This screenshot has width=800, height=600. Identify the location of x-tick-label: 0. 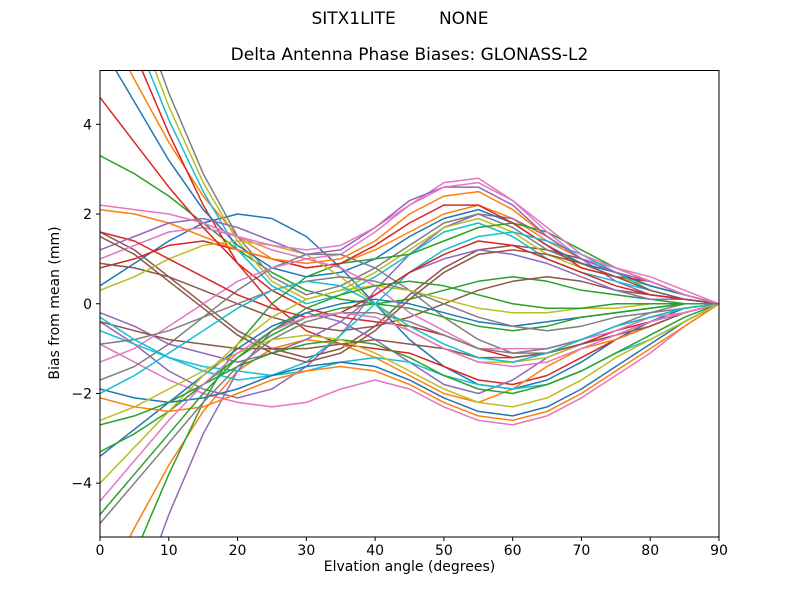
(100, 551).